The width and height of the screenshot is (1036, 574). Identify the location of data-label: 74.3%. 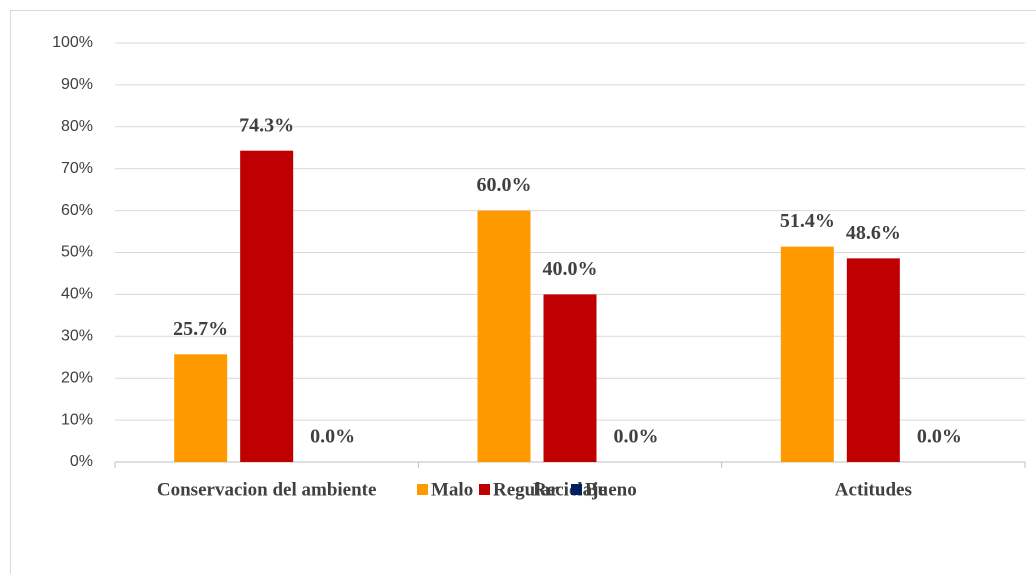
(266, 125).